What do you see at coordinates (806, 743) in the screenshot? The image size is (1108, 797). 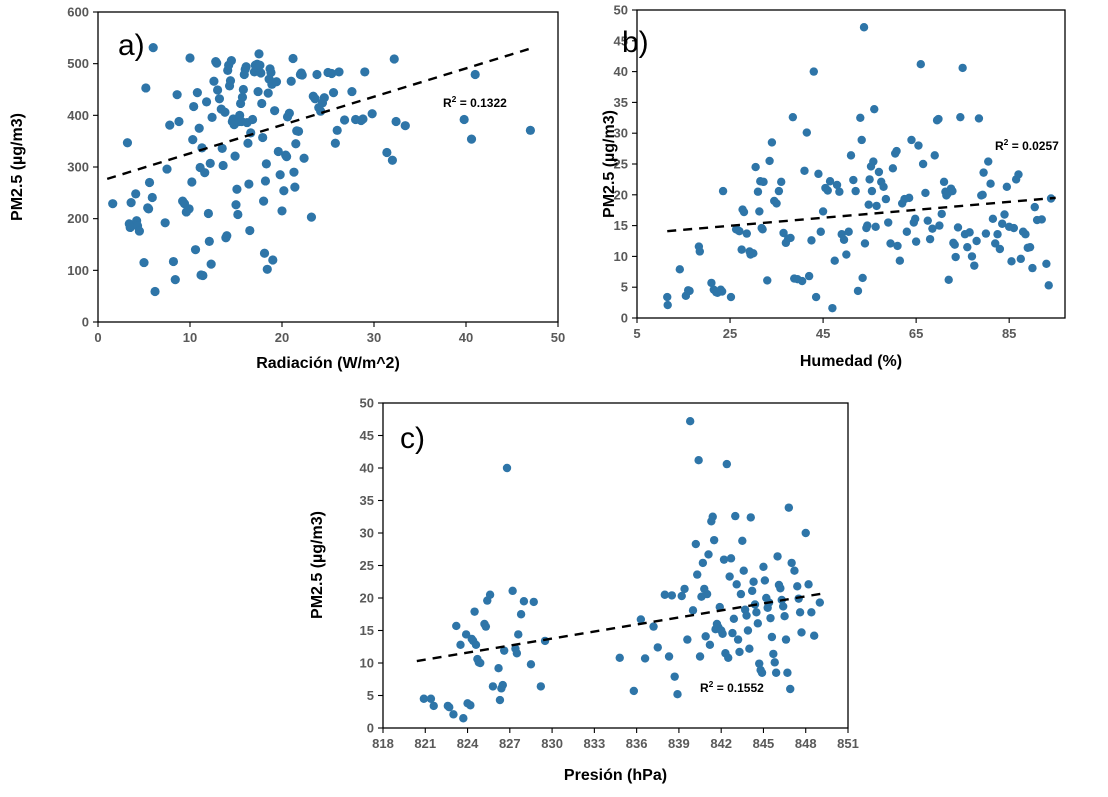 I see `x-tick-label: 848` at bounding box center [806, 743].